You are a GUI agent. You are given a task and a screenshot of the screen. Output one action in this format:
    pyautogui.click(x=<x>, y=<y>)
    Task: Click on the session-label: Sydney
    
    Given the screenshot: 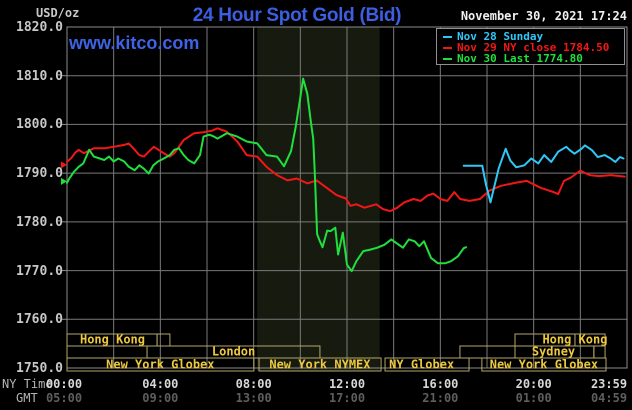 What is the action you would take?
    pyautogui.click(x=553, y=352)
    